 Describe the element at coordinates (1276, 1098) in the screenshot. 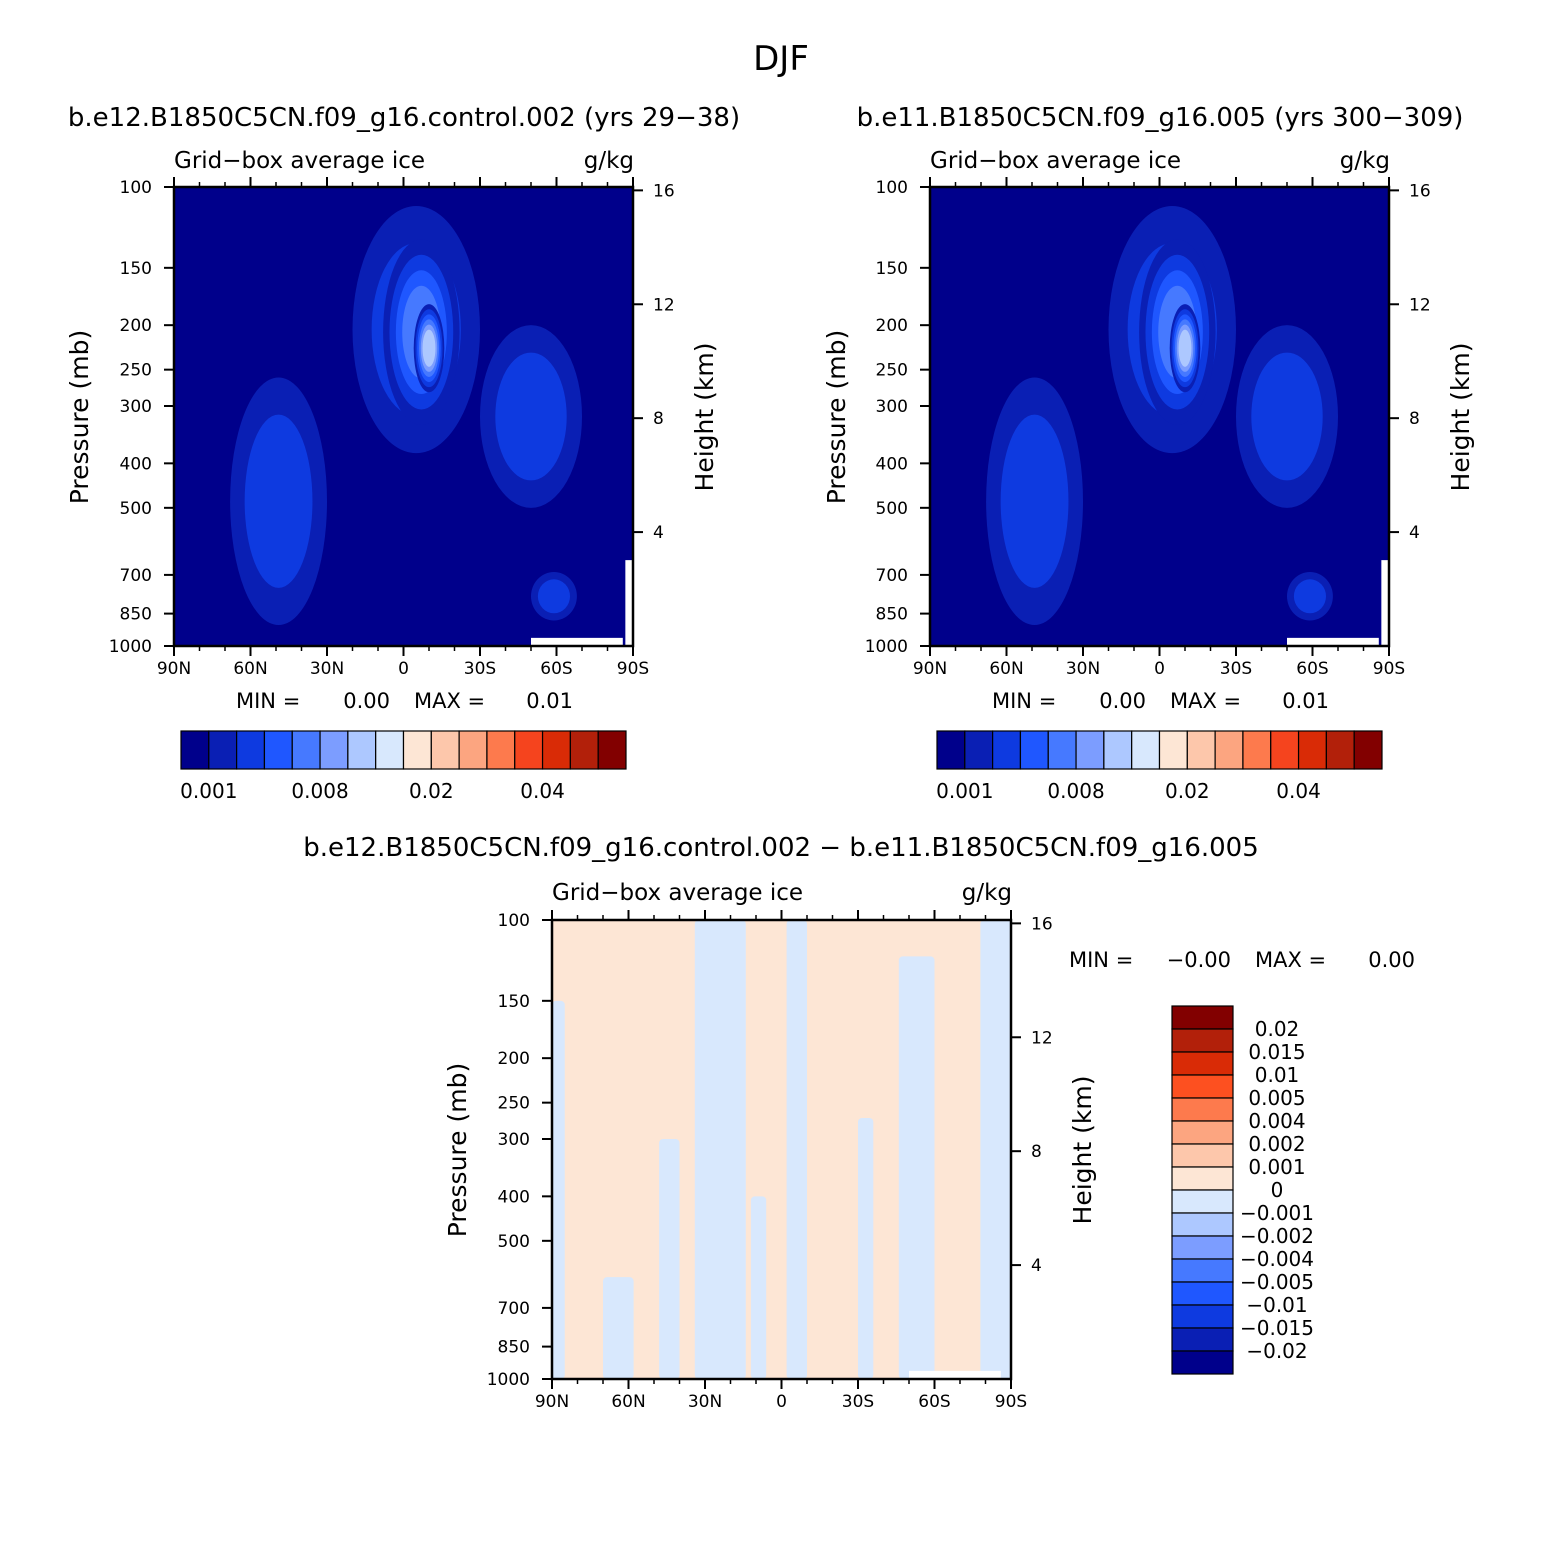

I see `panel-3-colorbar-label: 0.005` at that location.